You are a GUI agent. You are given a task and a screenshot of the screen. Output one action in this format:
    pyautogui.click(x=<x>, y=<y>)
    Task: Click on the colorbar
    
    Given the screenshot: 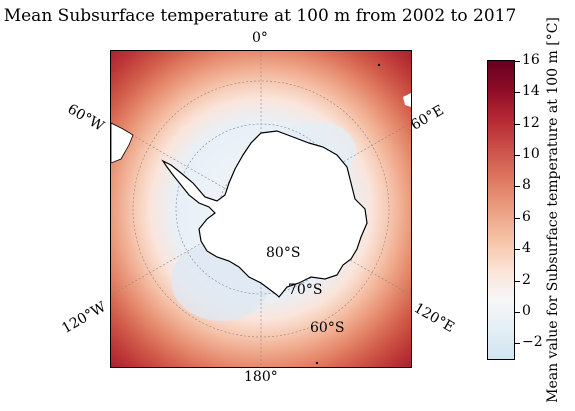 What is the action you would take?
    pyautogui.click(x=501, y=210)
    